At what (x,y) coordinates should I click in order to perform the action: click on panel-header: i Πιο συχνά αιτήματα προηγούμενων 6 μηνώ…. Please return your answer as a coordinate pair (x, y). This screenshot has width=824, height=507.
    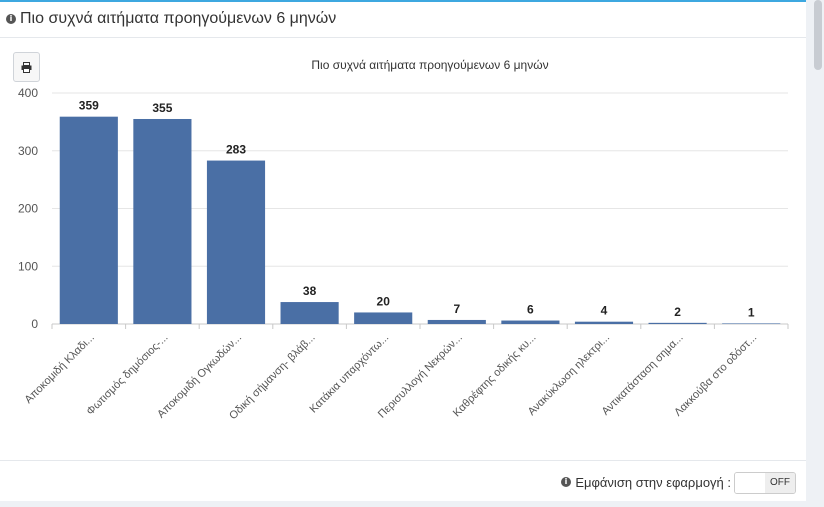
    Looking at the image, I should click on (403, 20).